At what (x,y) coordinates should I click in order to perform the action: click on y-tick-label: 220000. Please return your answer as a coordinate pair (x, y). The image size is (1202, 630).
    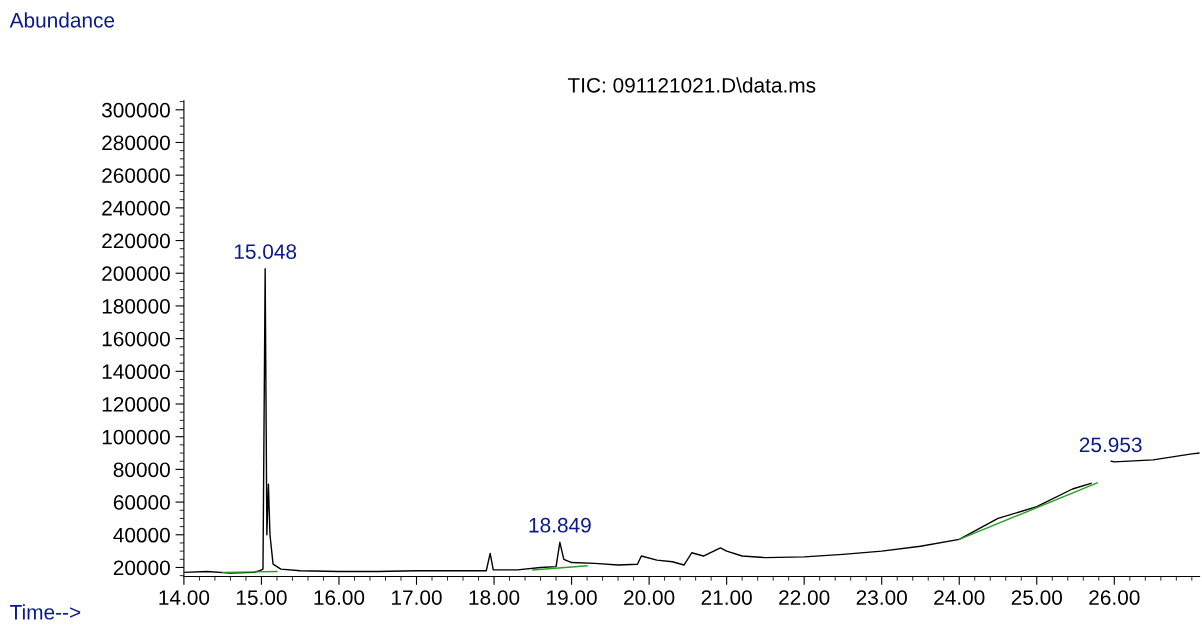
    Looking at the image, I should click on (136, 241).